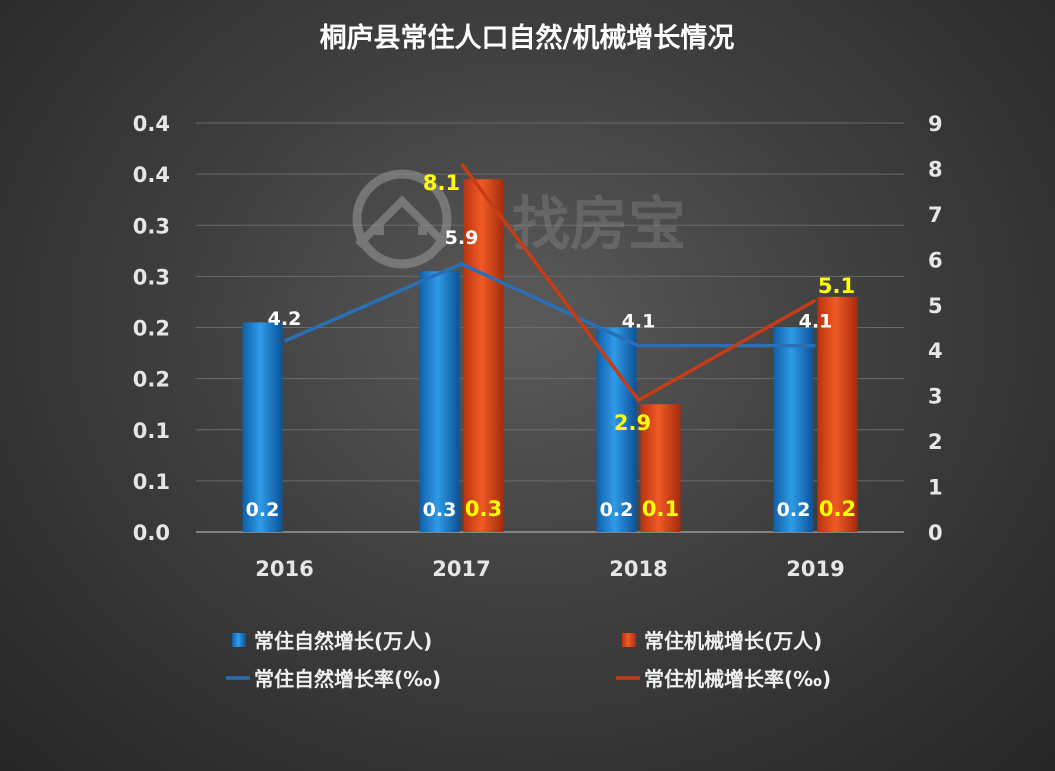 This screenshot has width=1055, height=771. I want to click on right-axis-tick-label: 6, so click(935, 260).